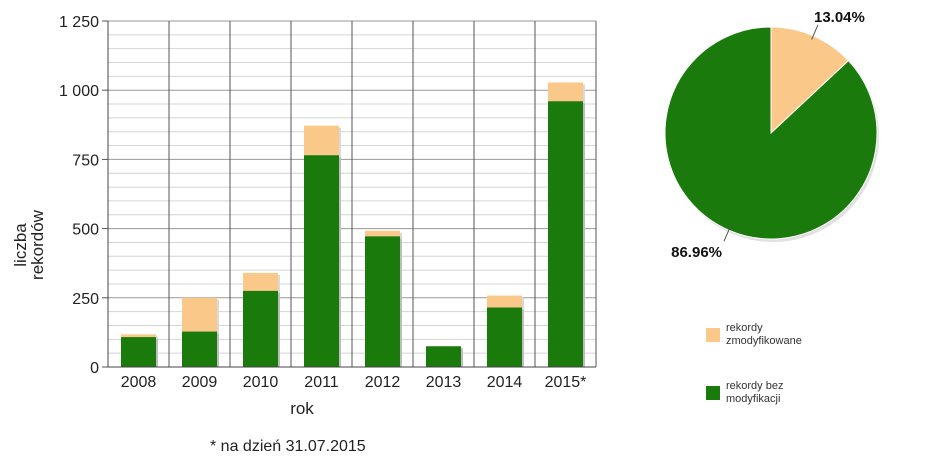  What do you see at coordinates (321, 382) in the screenshot?
I see `x-tick-label: 2011` at bounding box center [321, 382].